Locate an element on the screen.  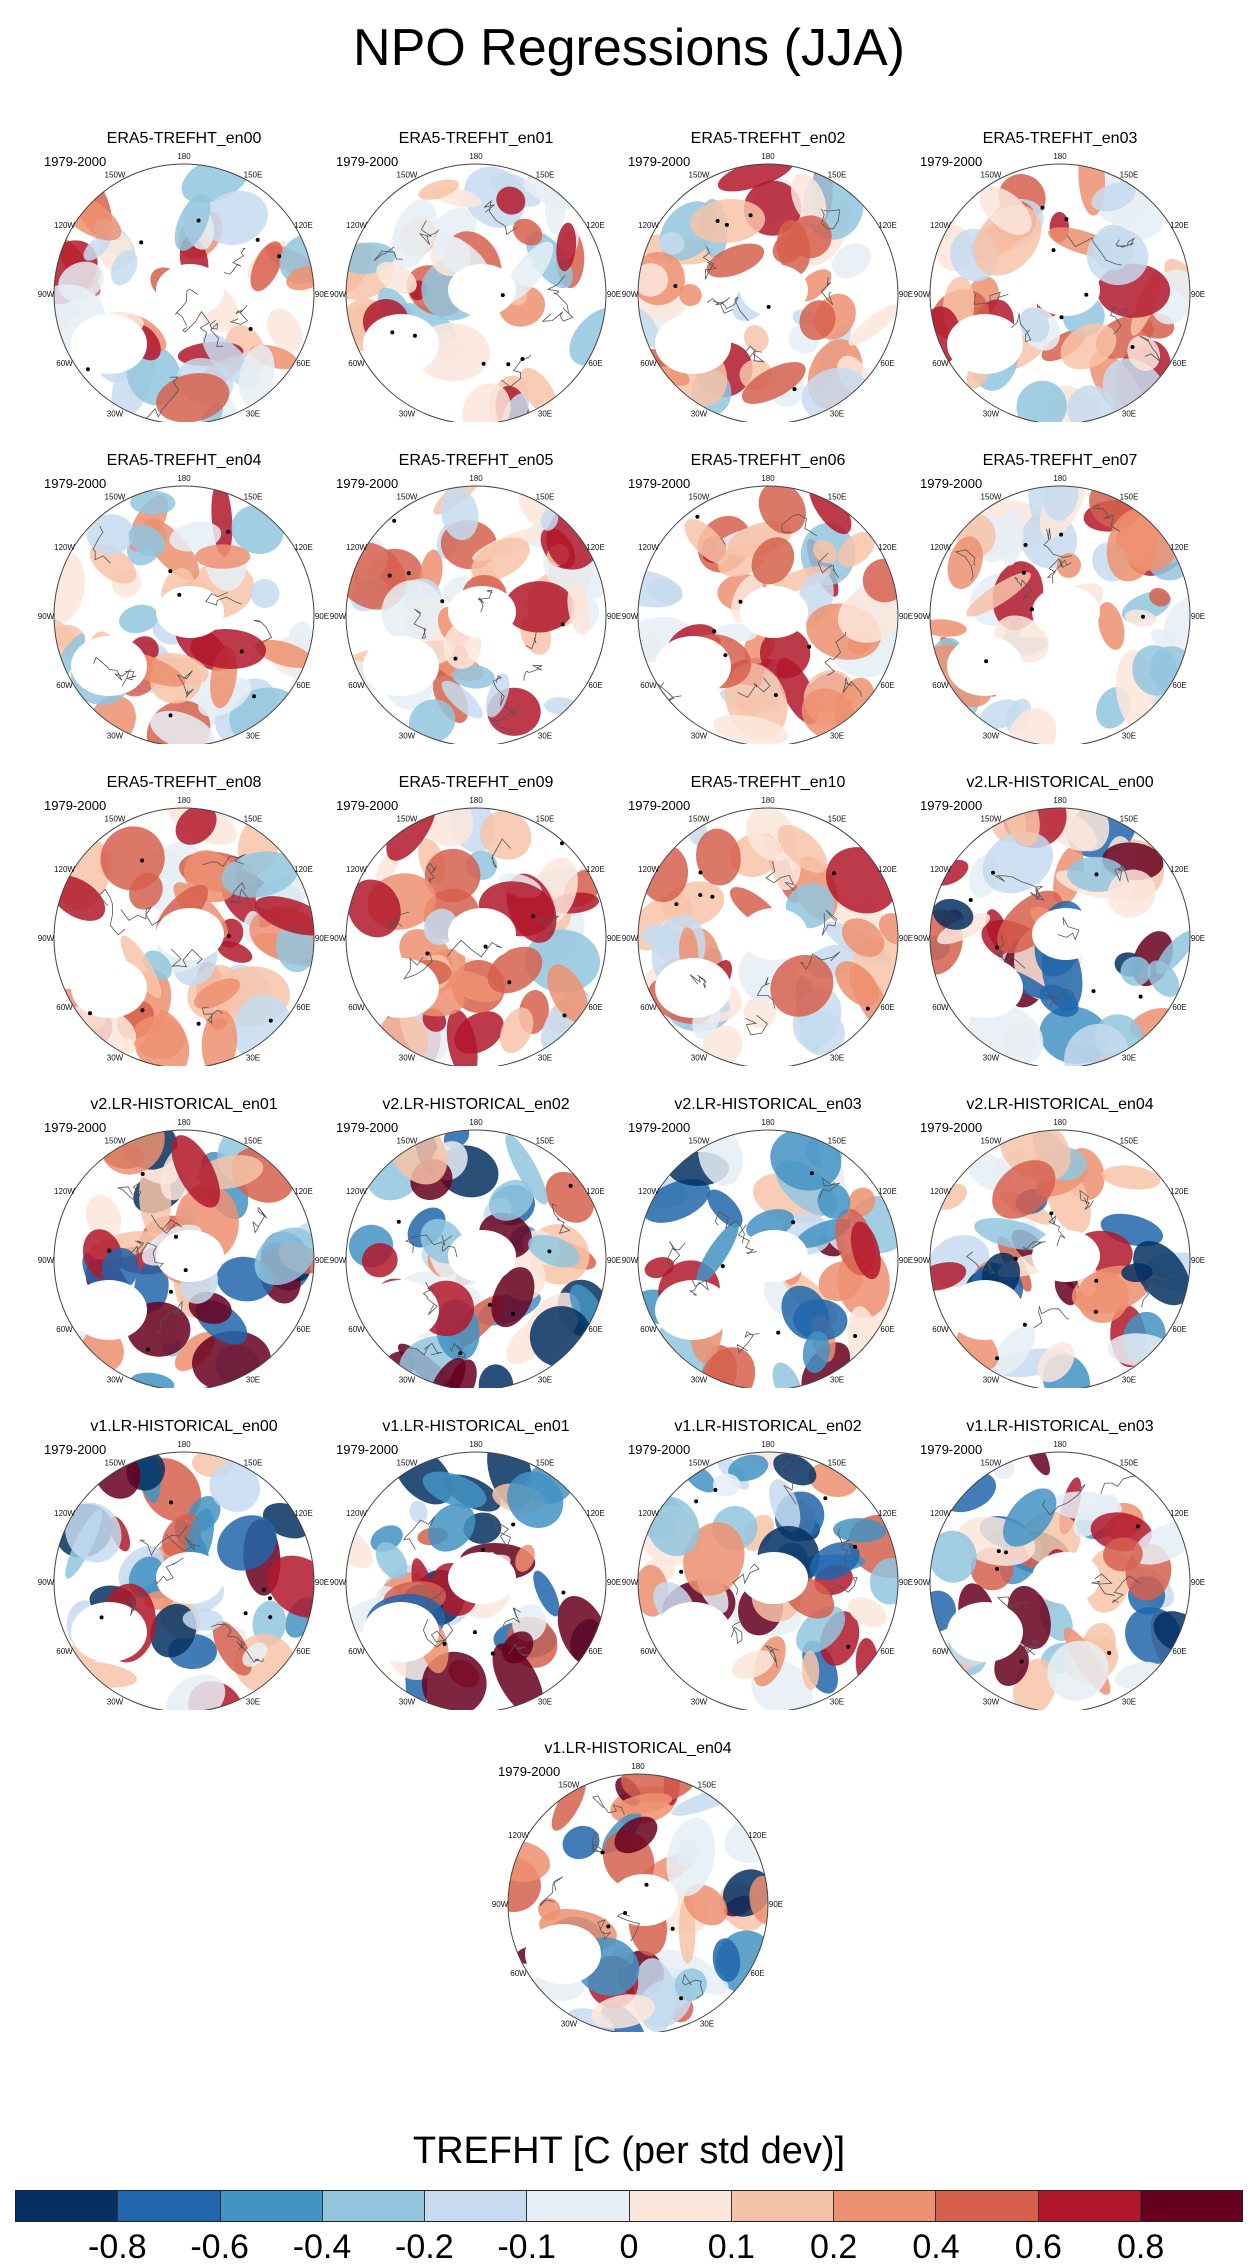
longitude-label: 30E is located at coordinates (1129, 1702).